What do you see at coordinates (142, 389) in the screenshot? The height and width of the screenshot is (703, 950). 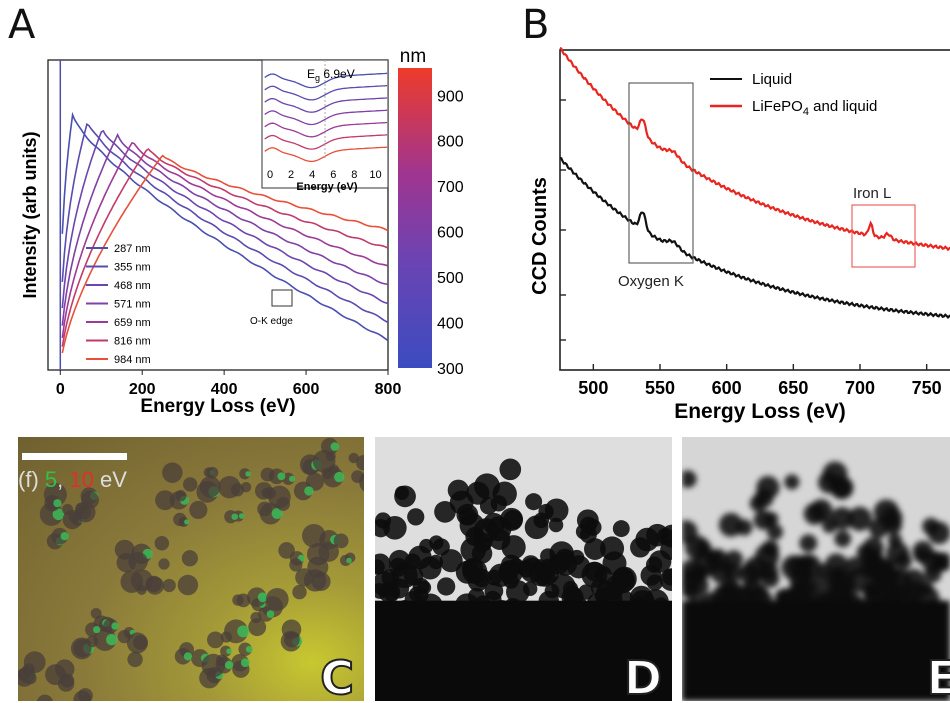 I see `a-xtick-label: 200` at bounding box center [142, 389].